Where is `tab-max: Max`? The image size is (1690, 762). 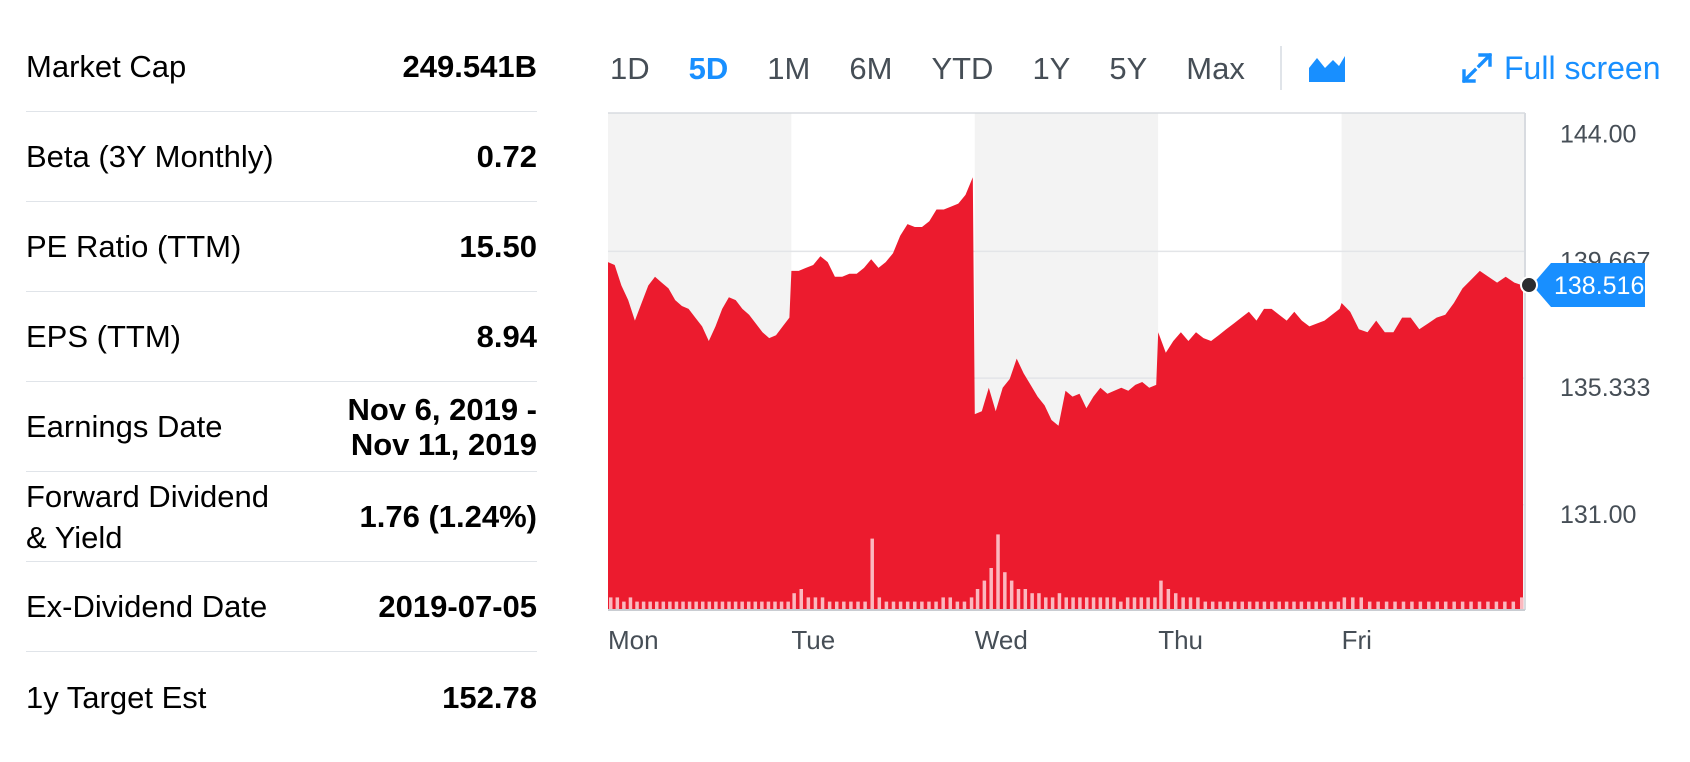
tab-max: Max is located at coordinates (1215, 68).